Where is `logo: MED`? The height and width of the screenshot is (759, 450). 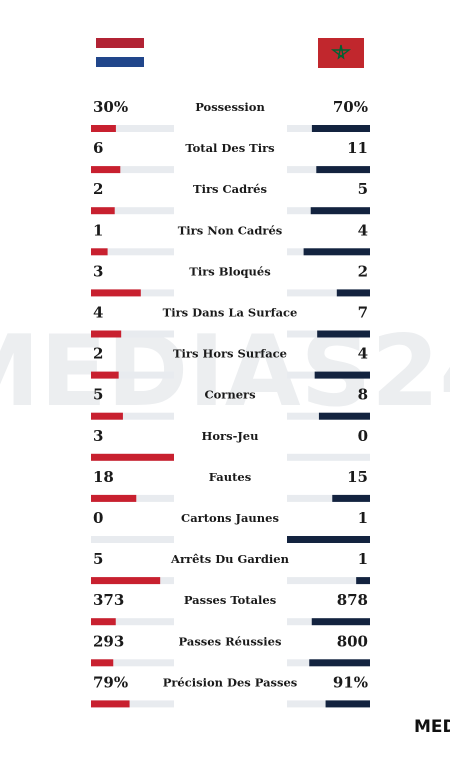
logo: MED is located at coordinates (432, 727).